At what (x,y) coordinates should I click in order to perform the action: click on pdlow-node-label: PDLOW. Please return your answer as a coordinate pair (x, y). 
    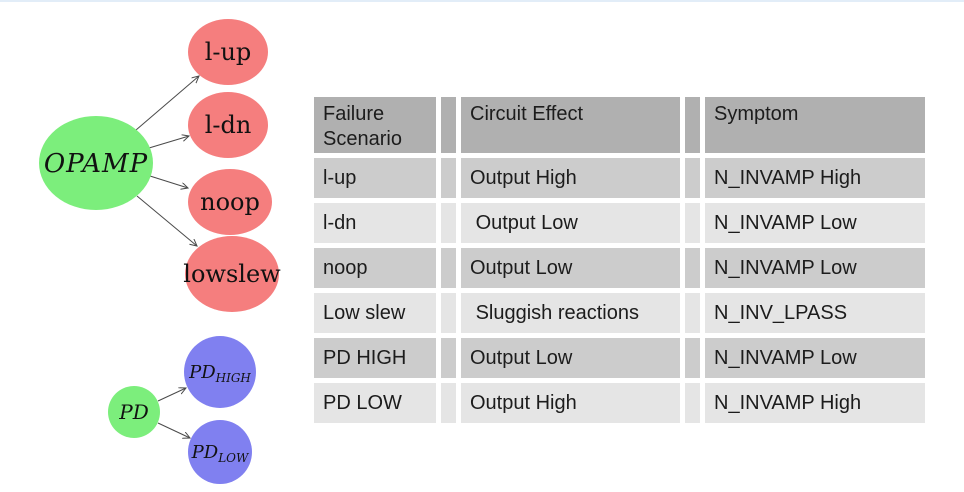
    Looking at the image, I should click on (220, 453).